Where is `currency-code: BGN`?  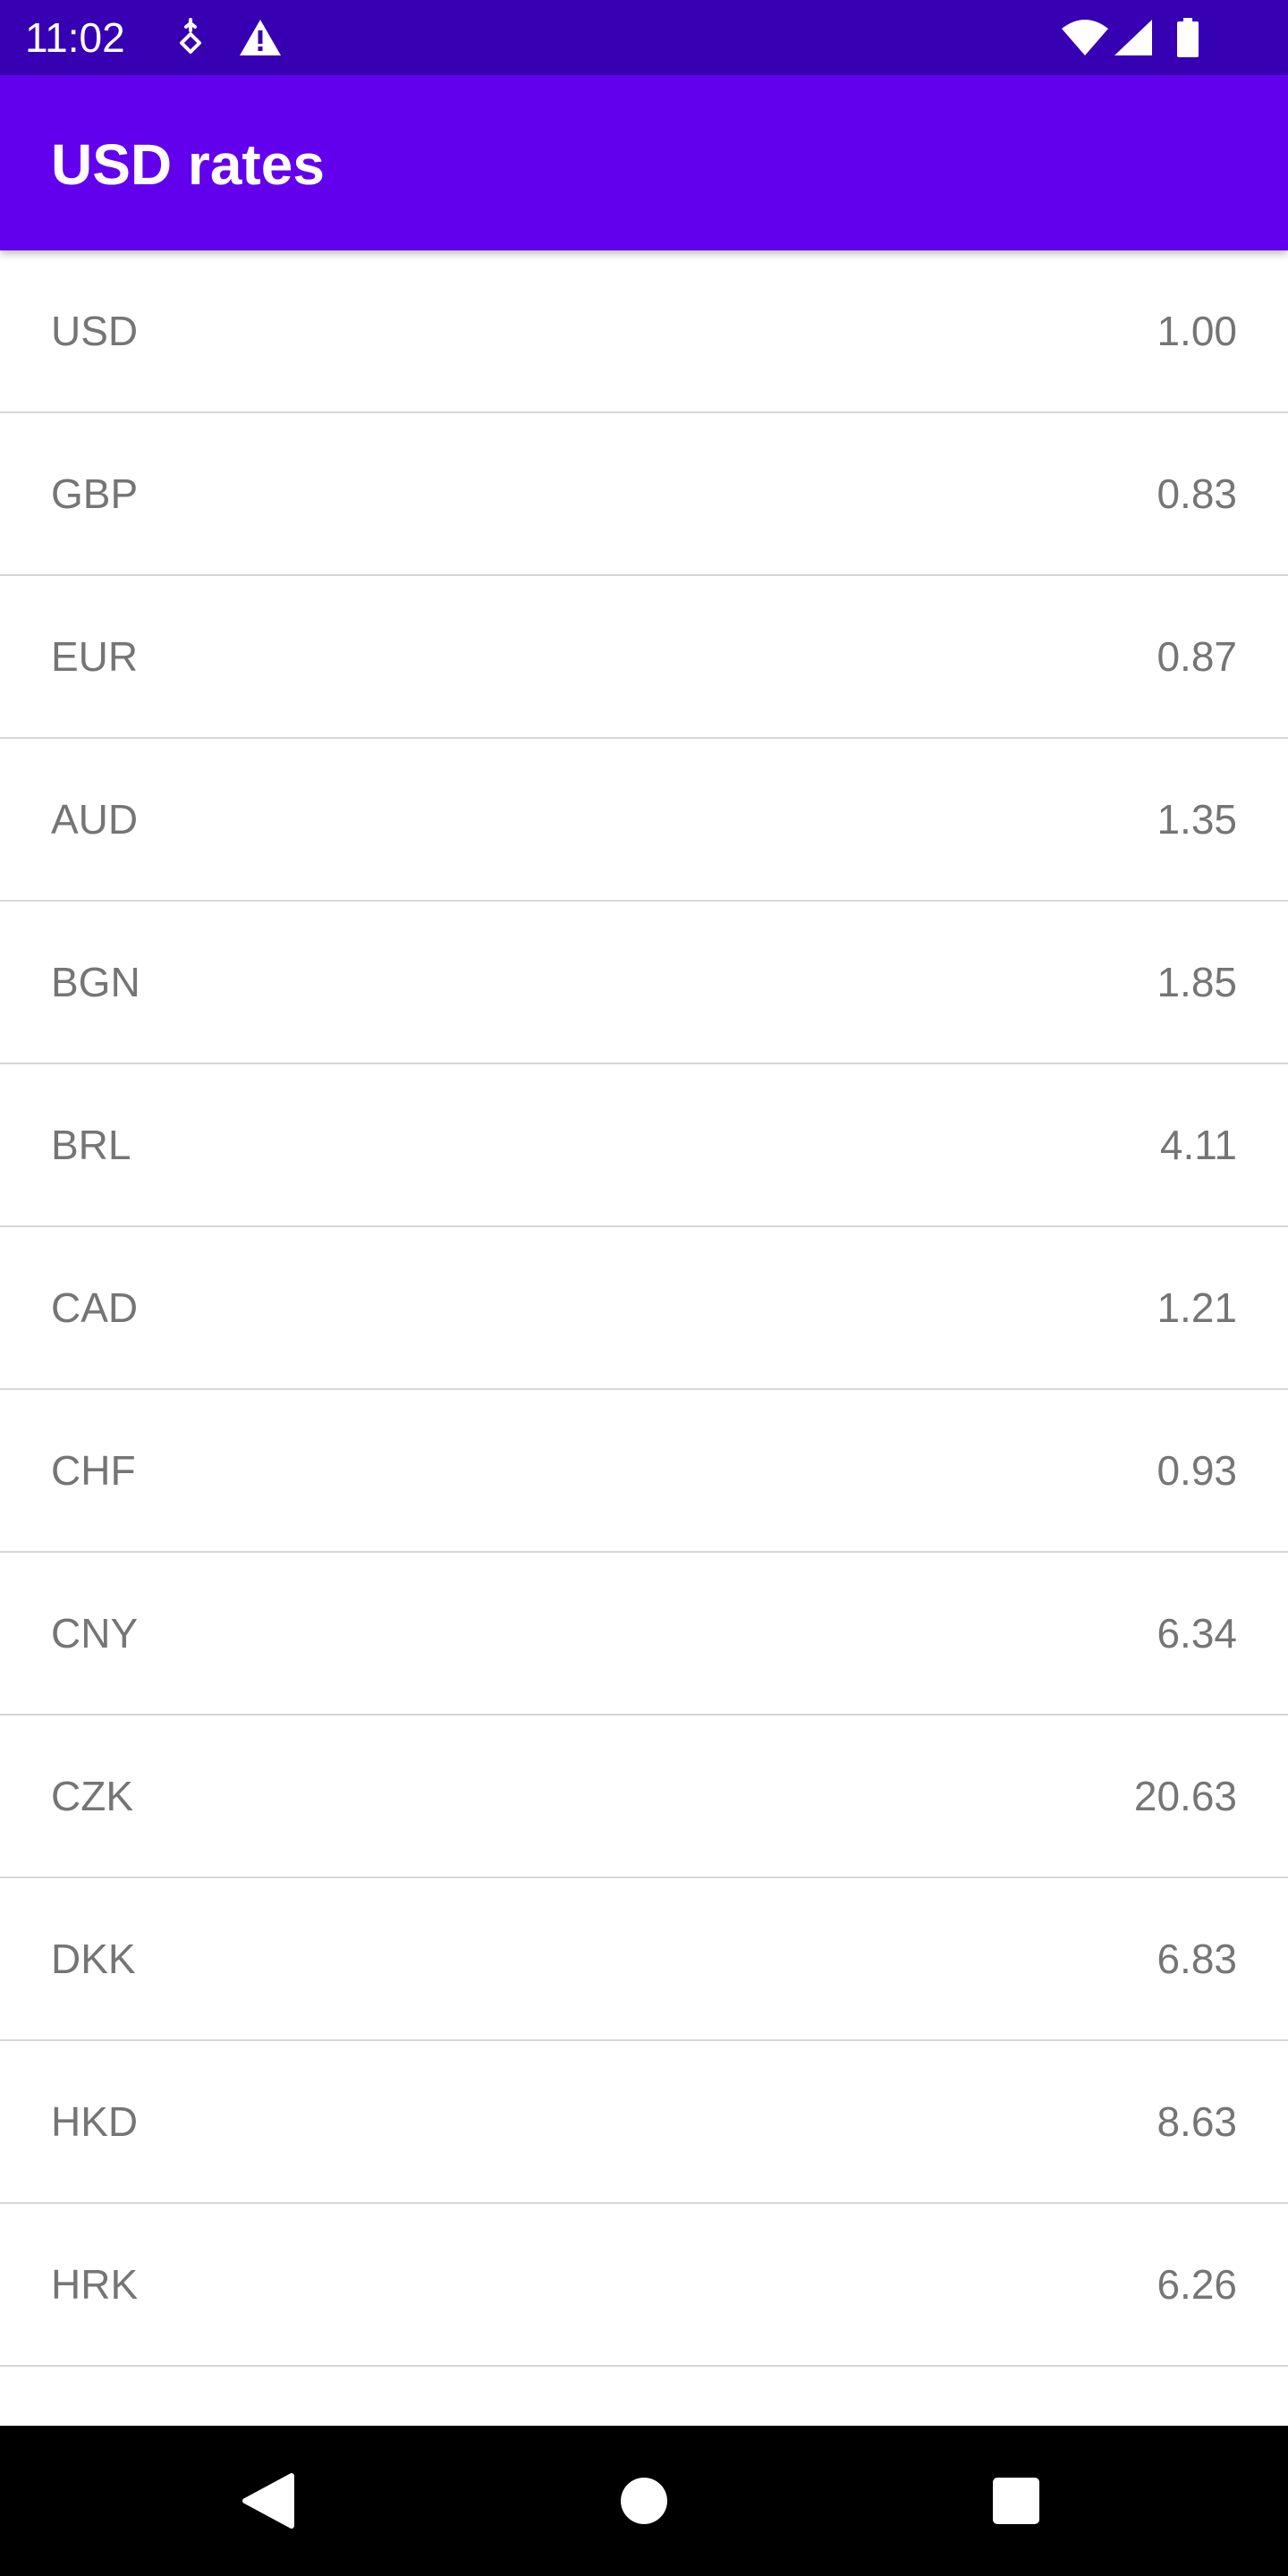 currency-code: BGN is located at coordinates (95, 982).